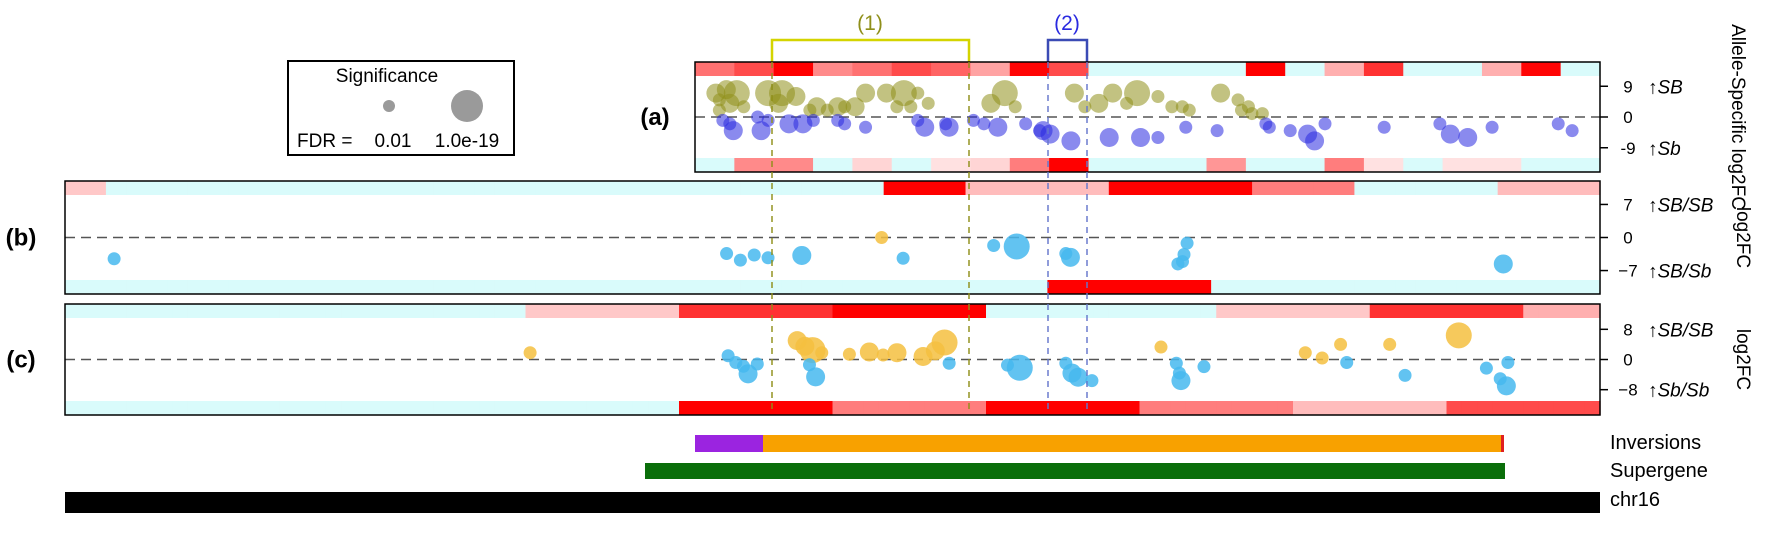  I want to click on inversions-label: Inversions, so click(1655, 443).